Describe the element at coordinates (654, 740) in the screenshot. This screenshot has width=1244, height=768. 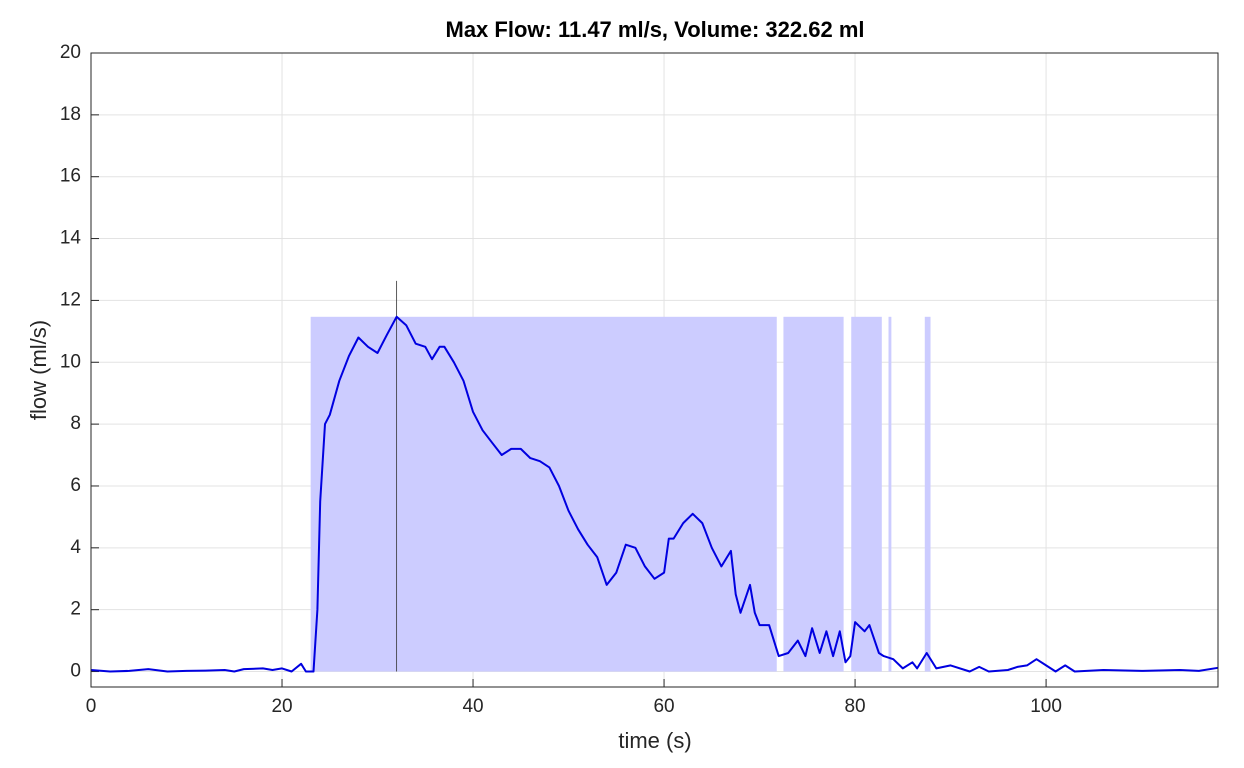
I see `x-axis-label: time (s)` at that location.